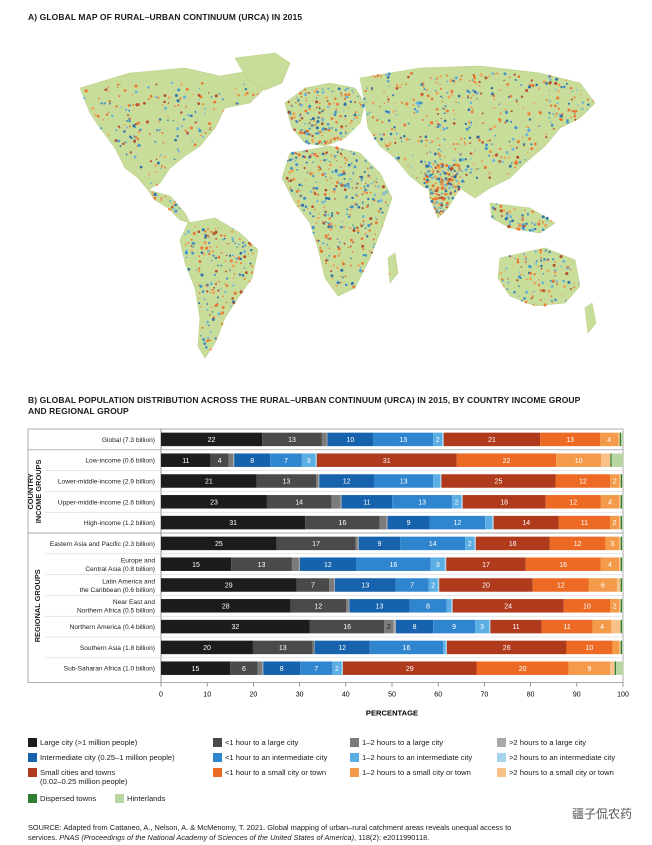 The image size is (652, 845). I want to click on category-label: Global (7.3 billion), so click(128, 440).